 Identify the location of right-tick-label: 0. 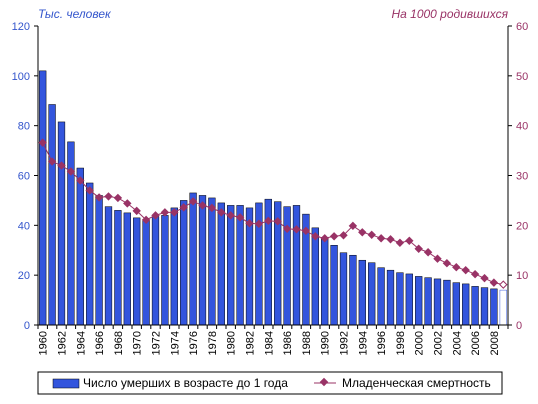
(519, 326).